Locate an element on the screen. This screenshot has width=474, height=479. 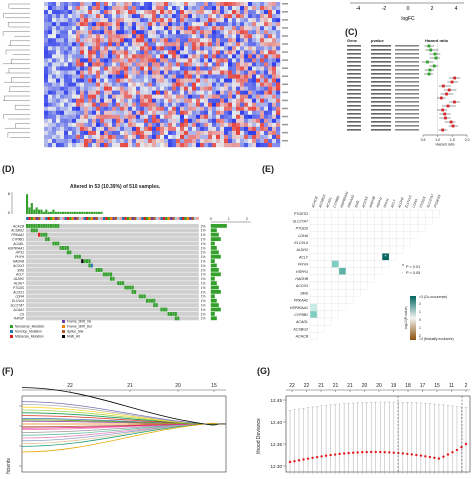
oncoplot-percent: 1% is located at coordinates (203, 270).